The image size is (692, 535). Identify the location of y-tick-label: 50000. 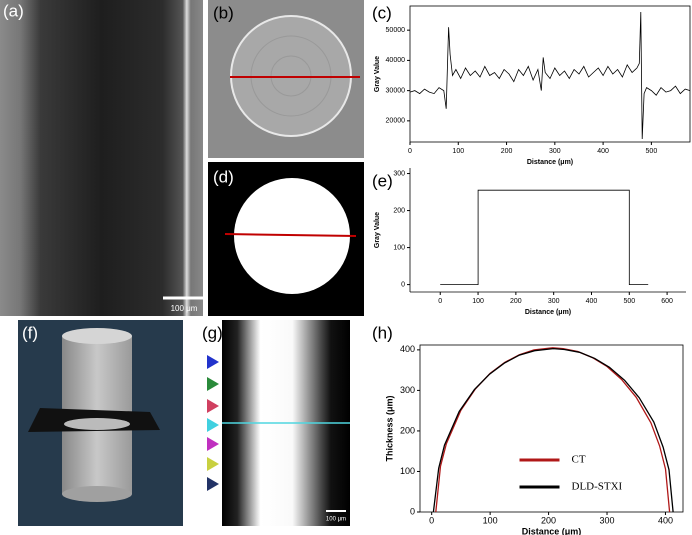
(396, 30).